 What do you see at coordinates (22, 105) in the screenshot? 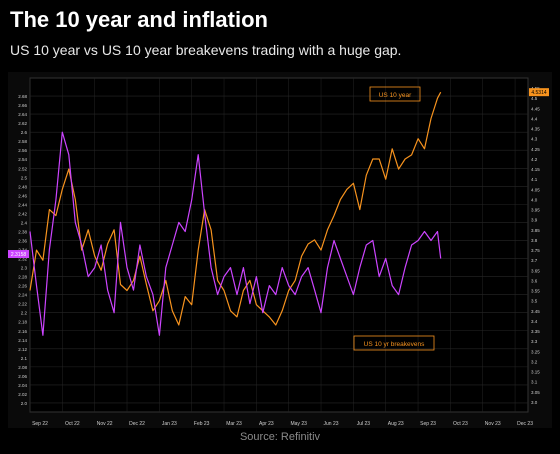
I see `left-tick-label: 2.66` at bounding box center [22, 105].